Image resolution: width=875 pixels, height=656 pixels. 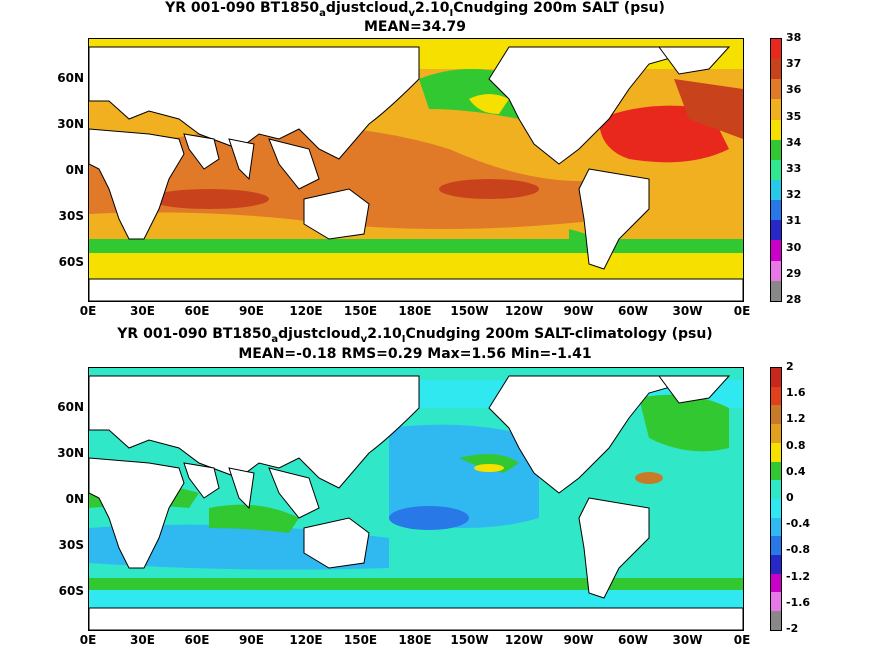 I want to click on colorbar-label: 30, so click(x=794, y=247).